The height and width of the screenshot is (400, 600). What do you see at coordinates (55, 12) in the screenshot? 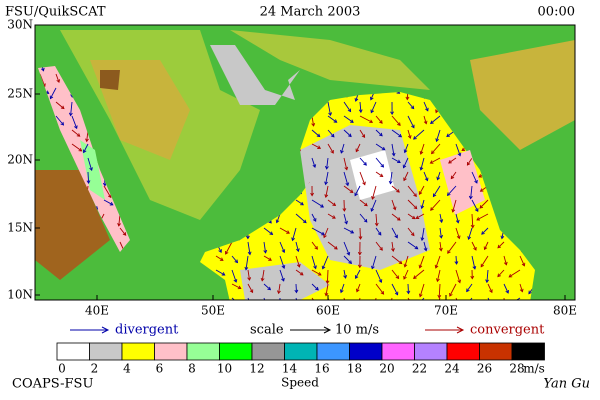
I see `header-left: FSU/QuikSCAT` at bounding box center [55, 12].